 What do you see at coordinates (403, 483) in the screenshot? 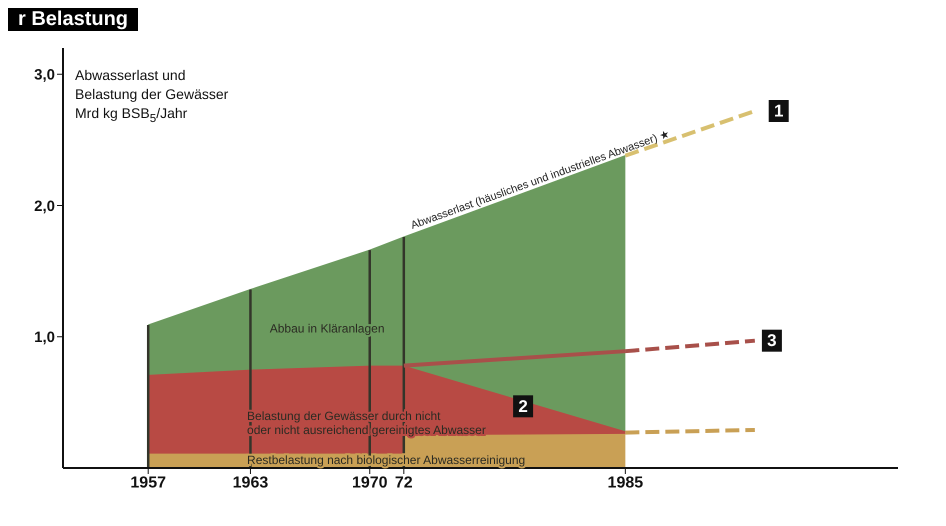
I see `x-tick-label: 72` at bounding box center [403, 483].